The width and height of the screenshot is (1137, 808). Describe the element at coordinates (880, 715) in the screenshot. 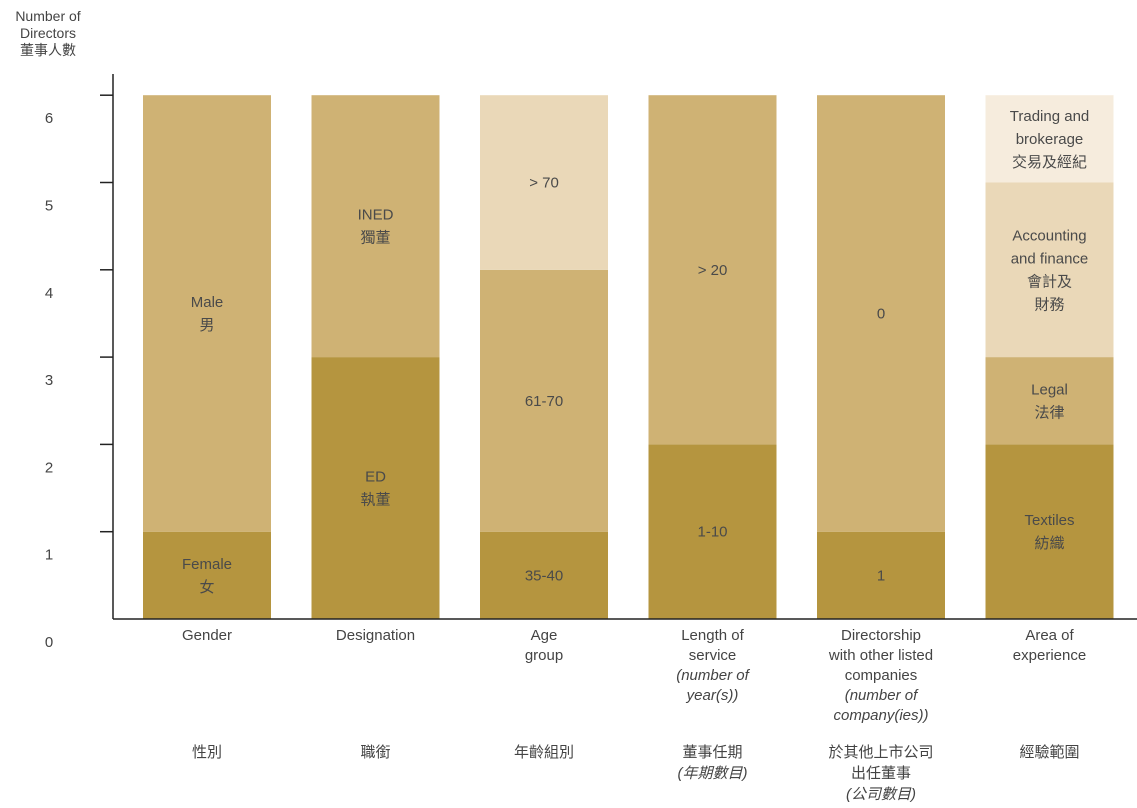

I see `category-label-en: company(ies))` at that location.